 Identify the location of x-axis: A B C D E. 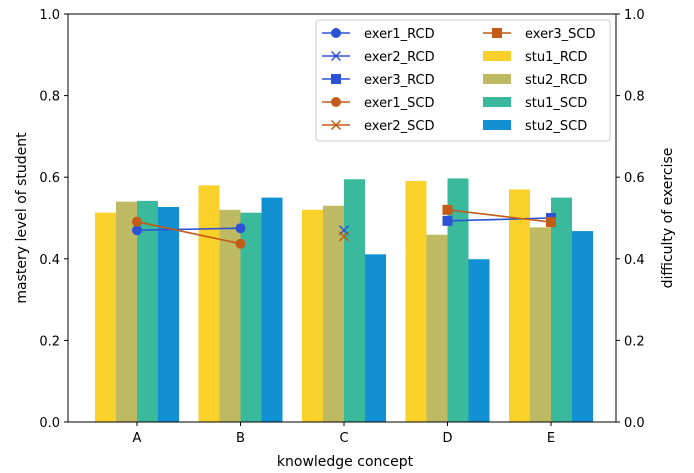
(344, 434).